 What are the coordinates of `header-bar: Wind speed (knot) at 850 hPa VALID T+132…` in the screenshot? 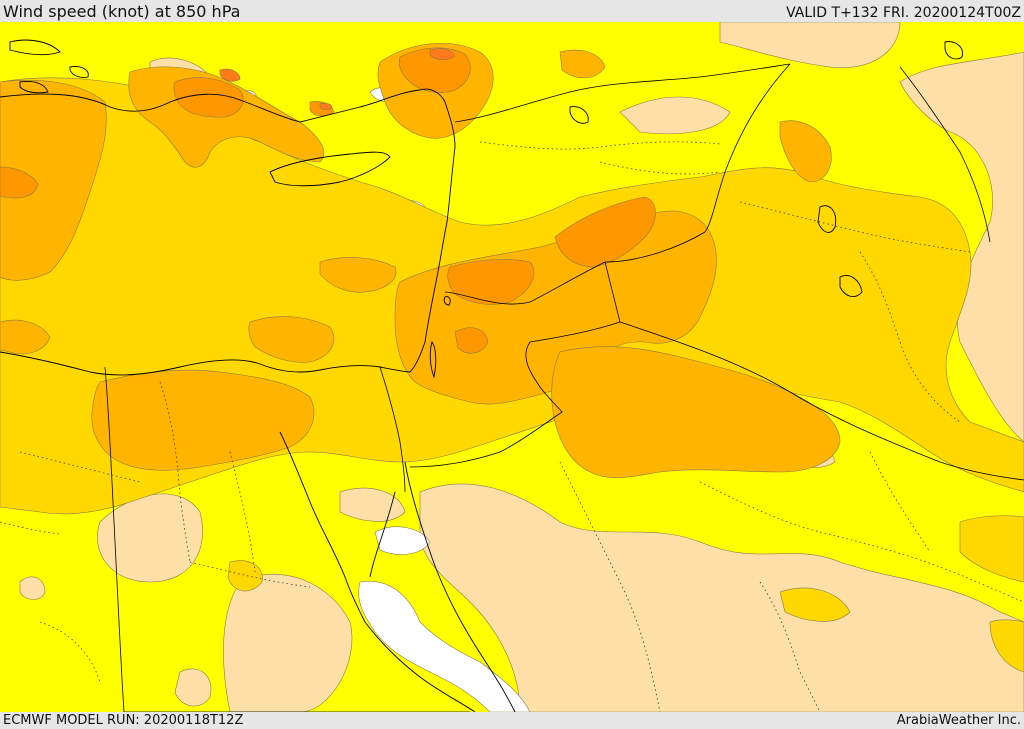 It's located at (512, 11).